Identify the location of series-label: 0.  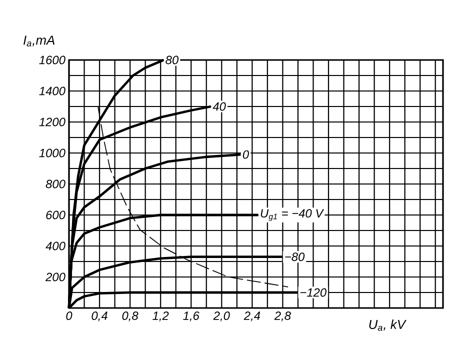
(245, 154).